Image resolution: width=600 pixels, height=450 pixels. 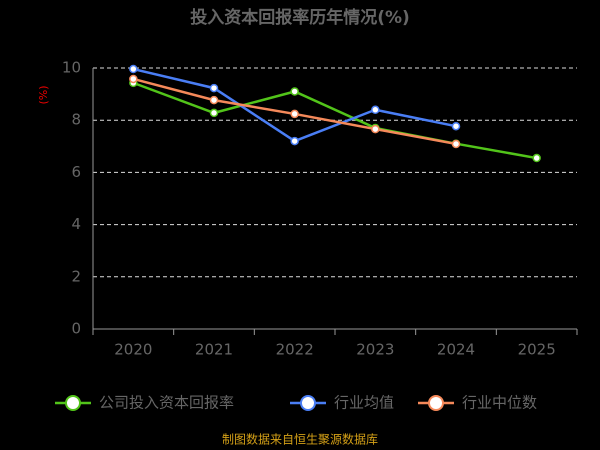 What do you see at coordinates (166, 403) in the screenshot?
I see `legend-label: 公司投入资本回报率` at bounding box center [166, 403].